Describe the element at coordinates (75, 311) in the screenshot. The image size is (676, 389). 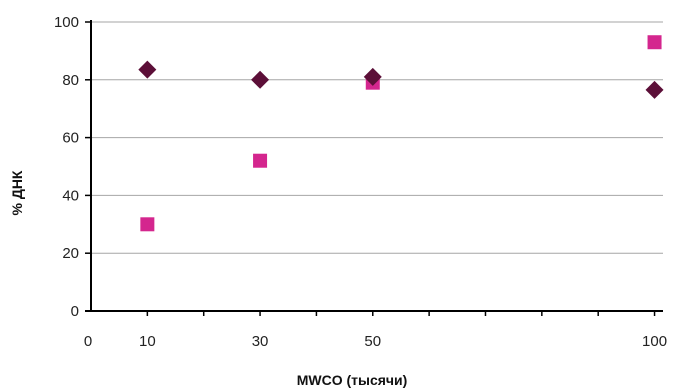
I see `y-tick-label: 0` at that location.